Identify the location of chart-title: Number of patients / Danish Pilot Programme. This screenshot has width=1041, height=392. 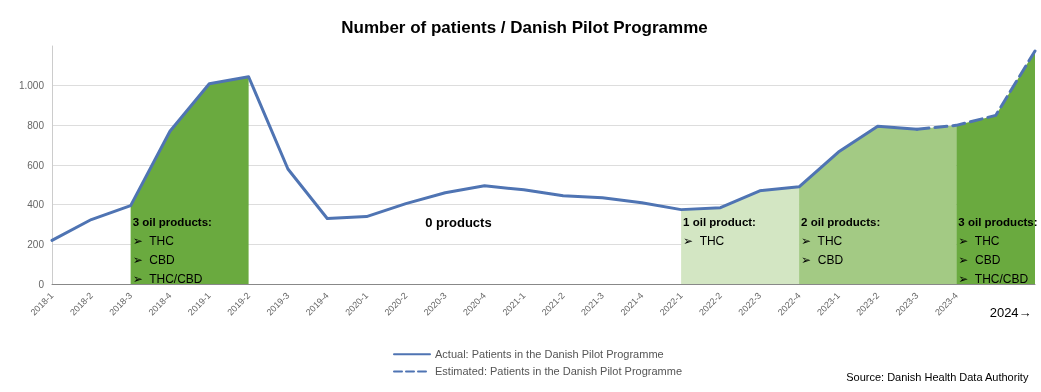
(524, 27).